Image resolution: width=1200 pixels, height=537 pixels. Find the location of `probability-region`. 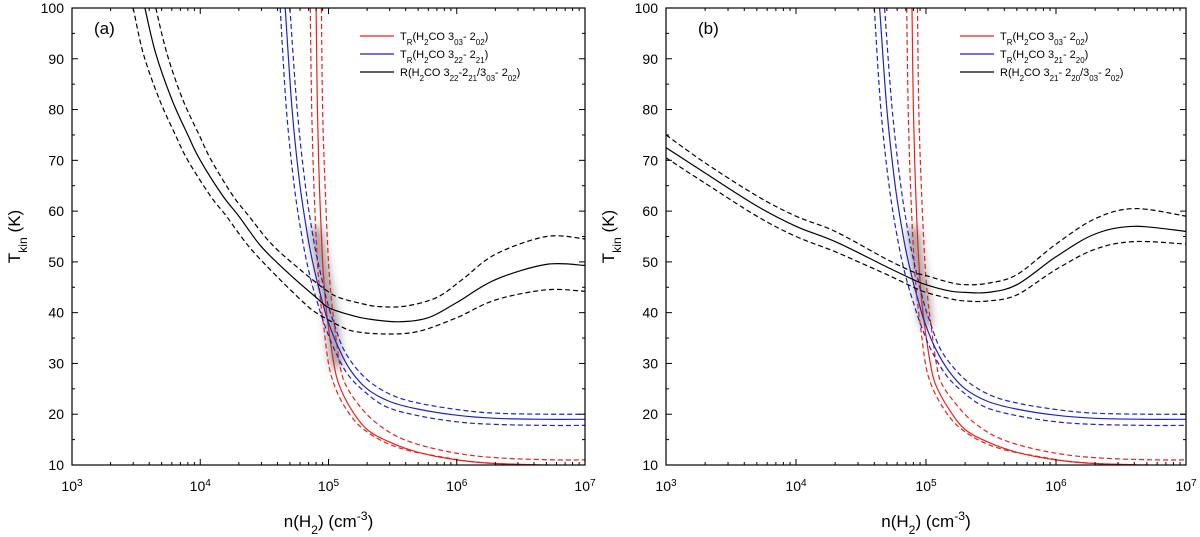

probability-region is located at coordinates (326, 297).